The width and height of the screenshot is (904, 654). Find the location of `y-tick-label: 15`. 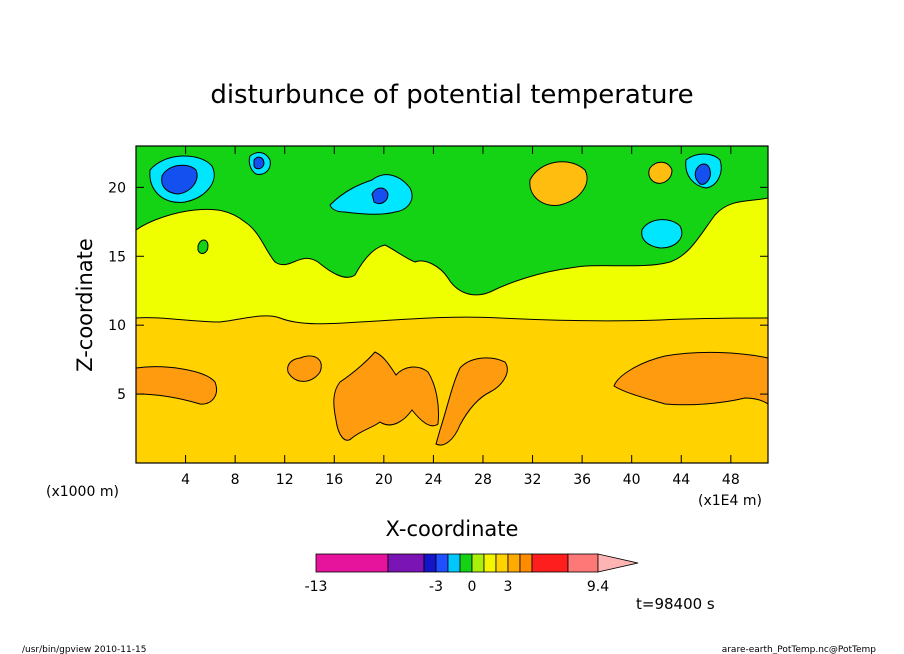

y-tick-label: 15 is located at coordinates (117, 257).